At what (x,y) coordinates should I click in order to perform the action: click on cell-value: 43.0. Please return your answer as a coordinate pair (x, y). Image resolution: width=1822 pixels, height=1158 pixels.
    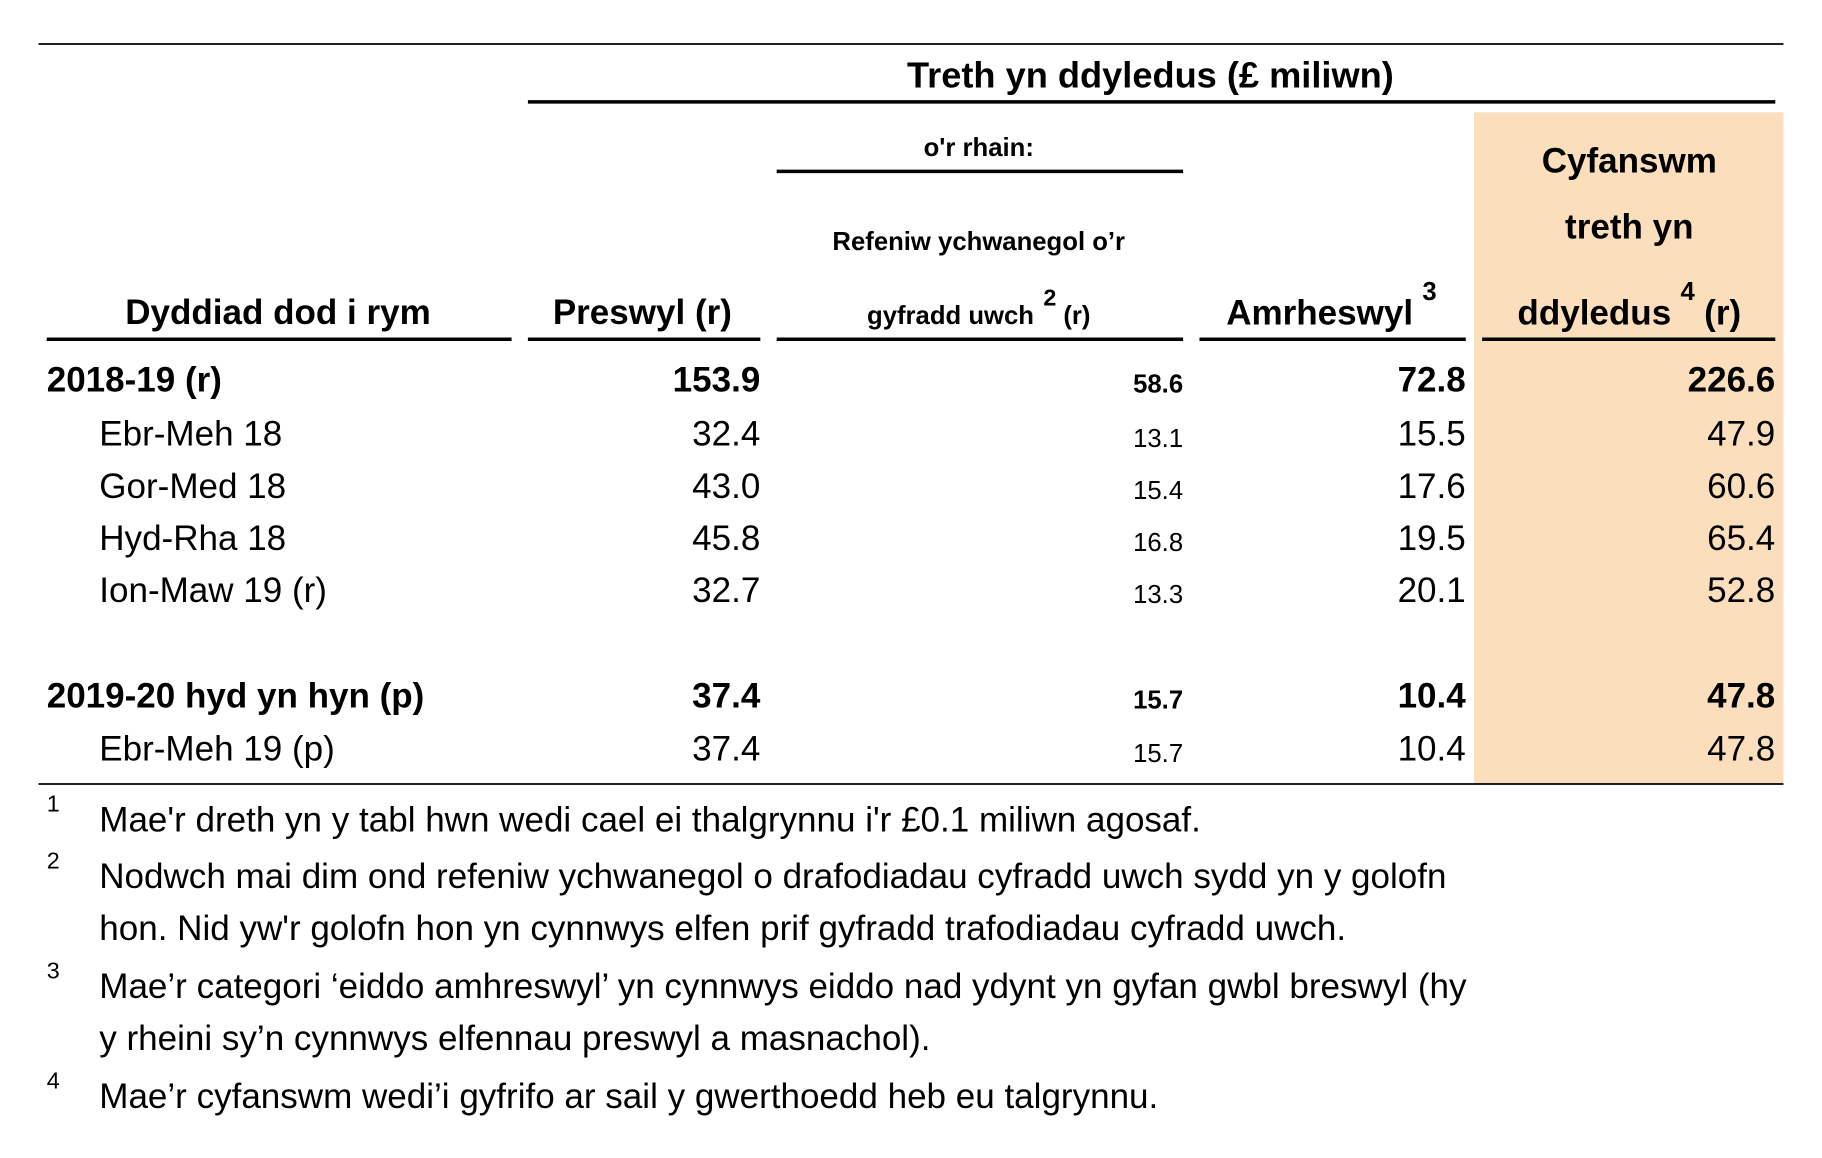
    Looking at the image, I should click on (726, 486).